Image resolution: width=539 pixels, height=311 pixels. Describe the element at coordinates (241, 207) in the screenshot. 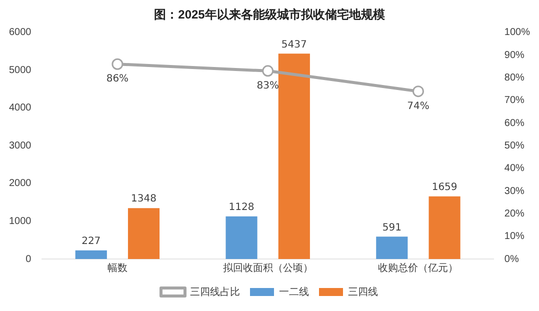

I see `data-label: 1128` at that location.